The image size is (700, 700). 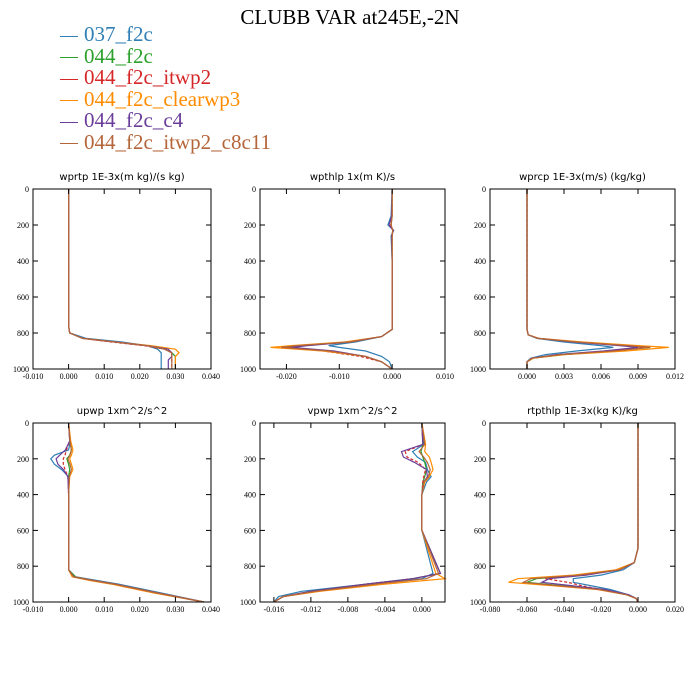 I want to click on x-tick-label: 0.009, so click(x=638, y=376).